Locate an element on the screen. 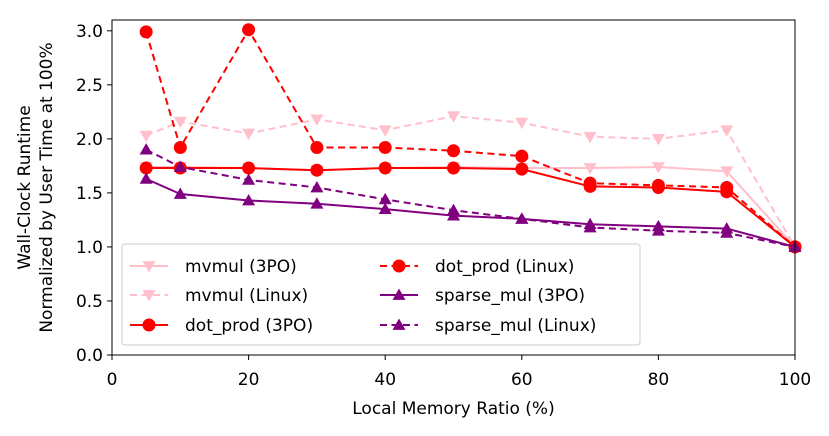  x-tick-label-0: 0 is located at coordinates (112, 380).